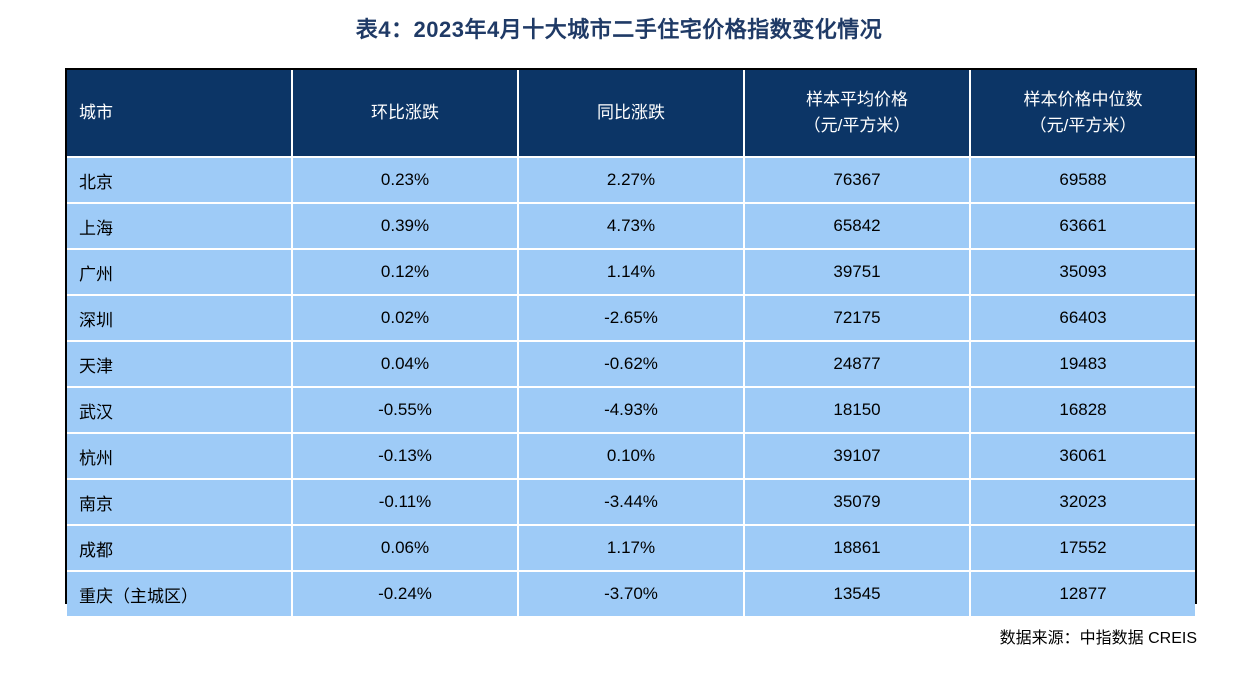 This screenshot has width=1238, height=674. I want to click on cell-avg-price: 65842, so click(857, 226).